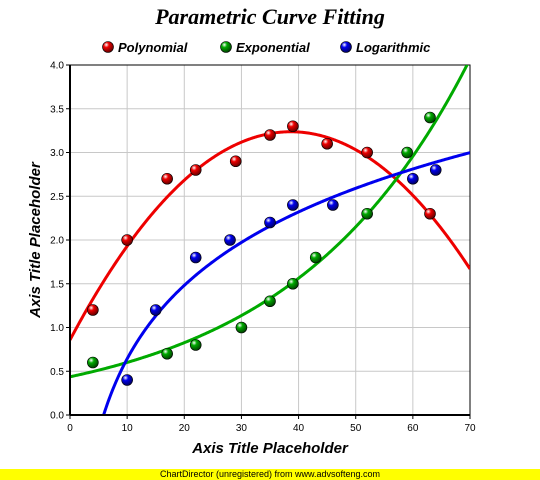 This screenshot has height=480, width=540. I want to click on y-axis-title: Axis Title Placeholder, so click(35, 240).